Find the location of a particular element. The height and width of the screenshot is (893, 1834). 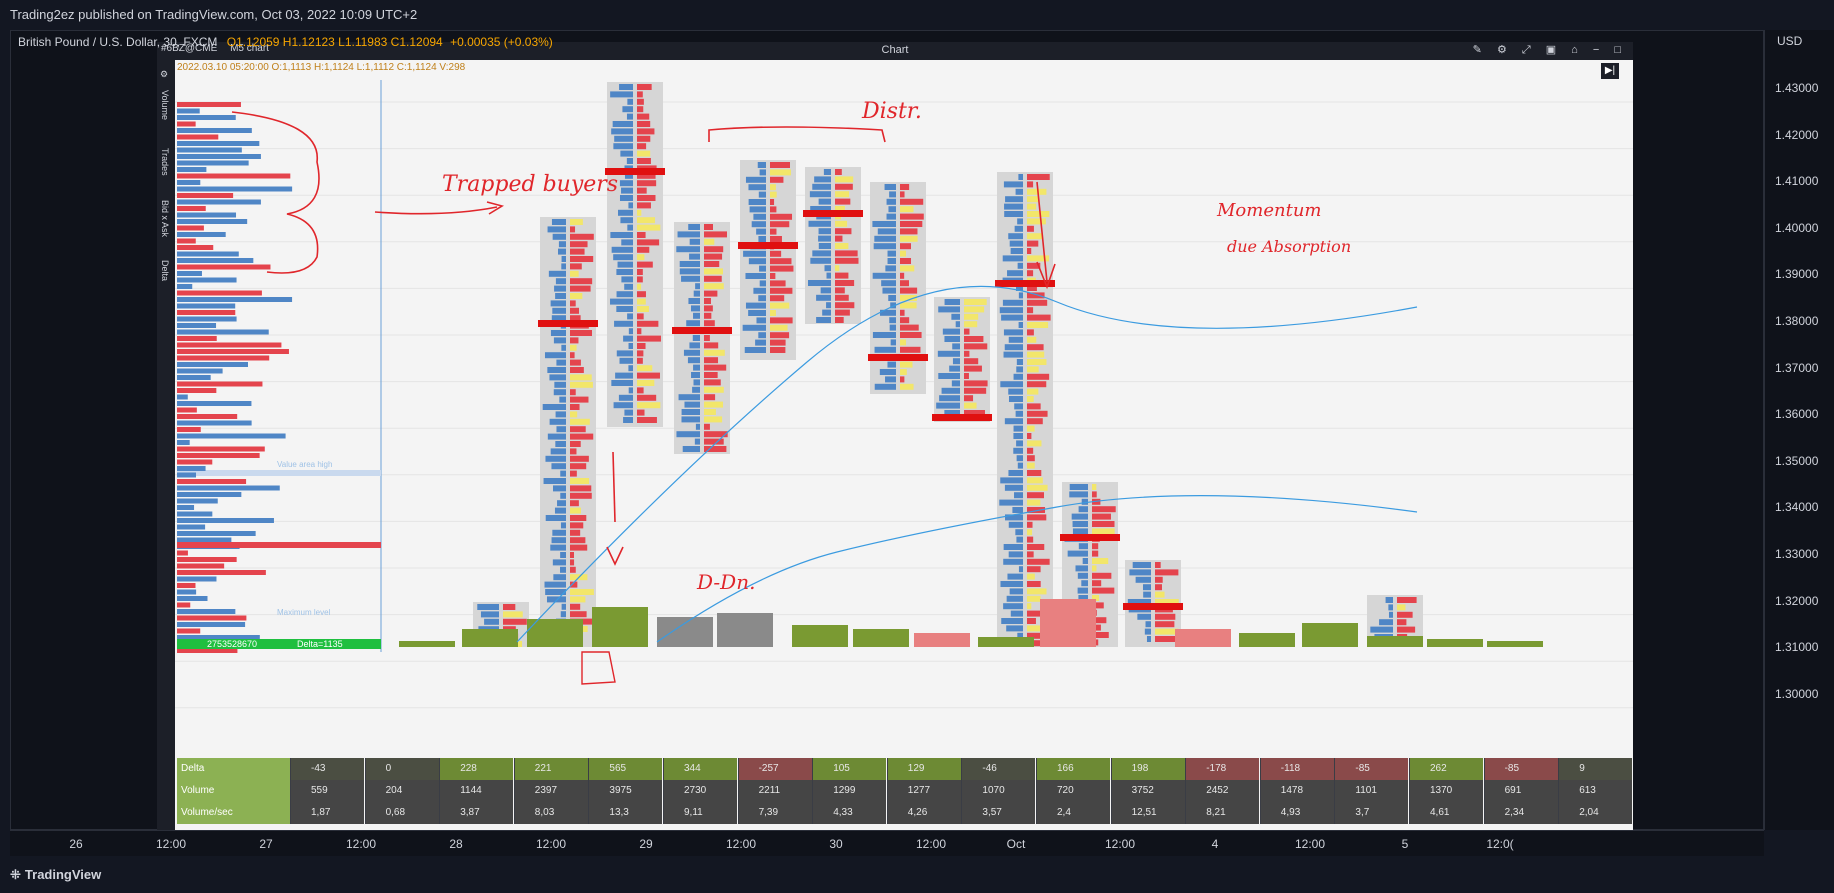

symbol-name: British Pound / U.S. Dollar, 30, FXCM is located at coordinates (118, 42).